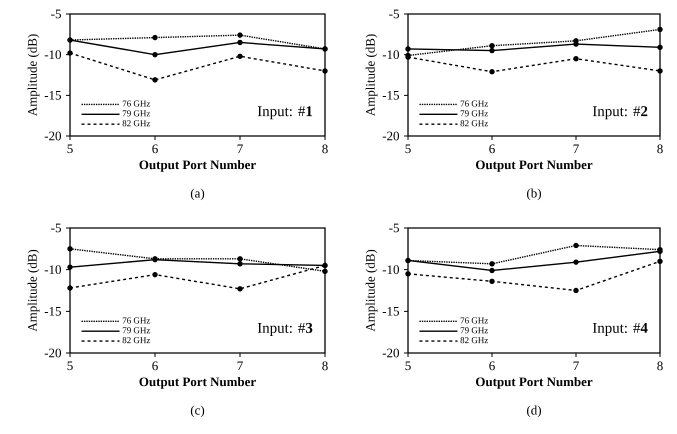 The height and width of the screenshot is (434, 677). Describe the element at coordinates (197, 194) in the screenshot. I see `text: (a)` at that location.